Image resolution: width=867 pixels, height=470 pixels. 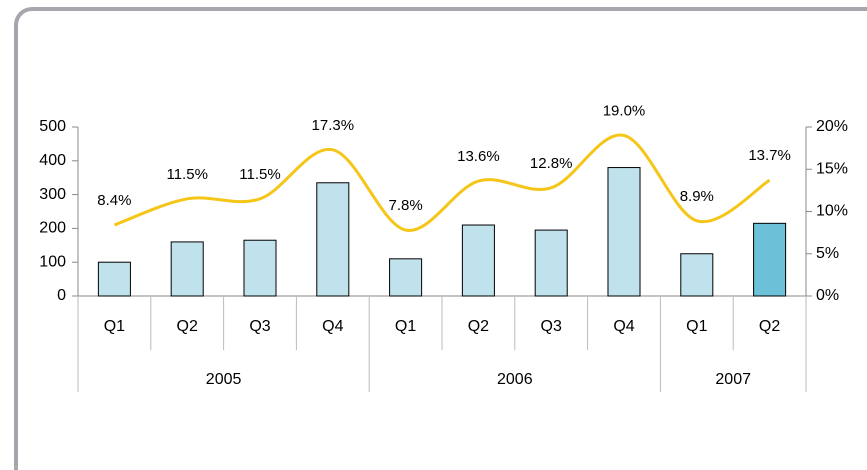 I want to click on data-label: 12.8%, so click(x=551, y=163).